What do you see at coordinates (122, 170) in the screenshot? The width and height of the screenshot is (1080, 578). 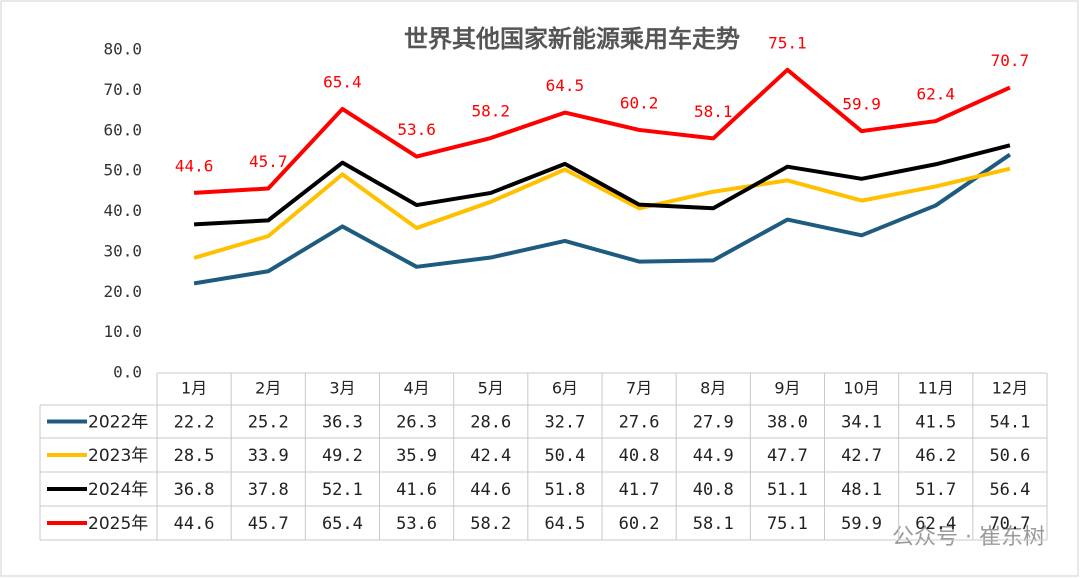 I see `y-tick-label: 50.0` at bounding box center [122, 170].